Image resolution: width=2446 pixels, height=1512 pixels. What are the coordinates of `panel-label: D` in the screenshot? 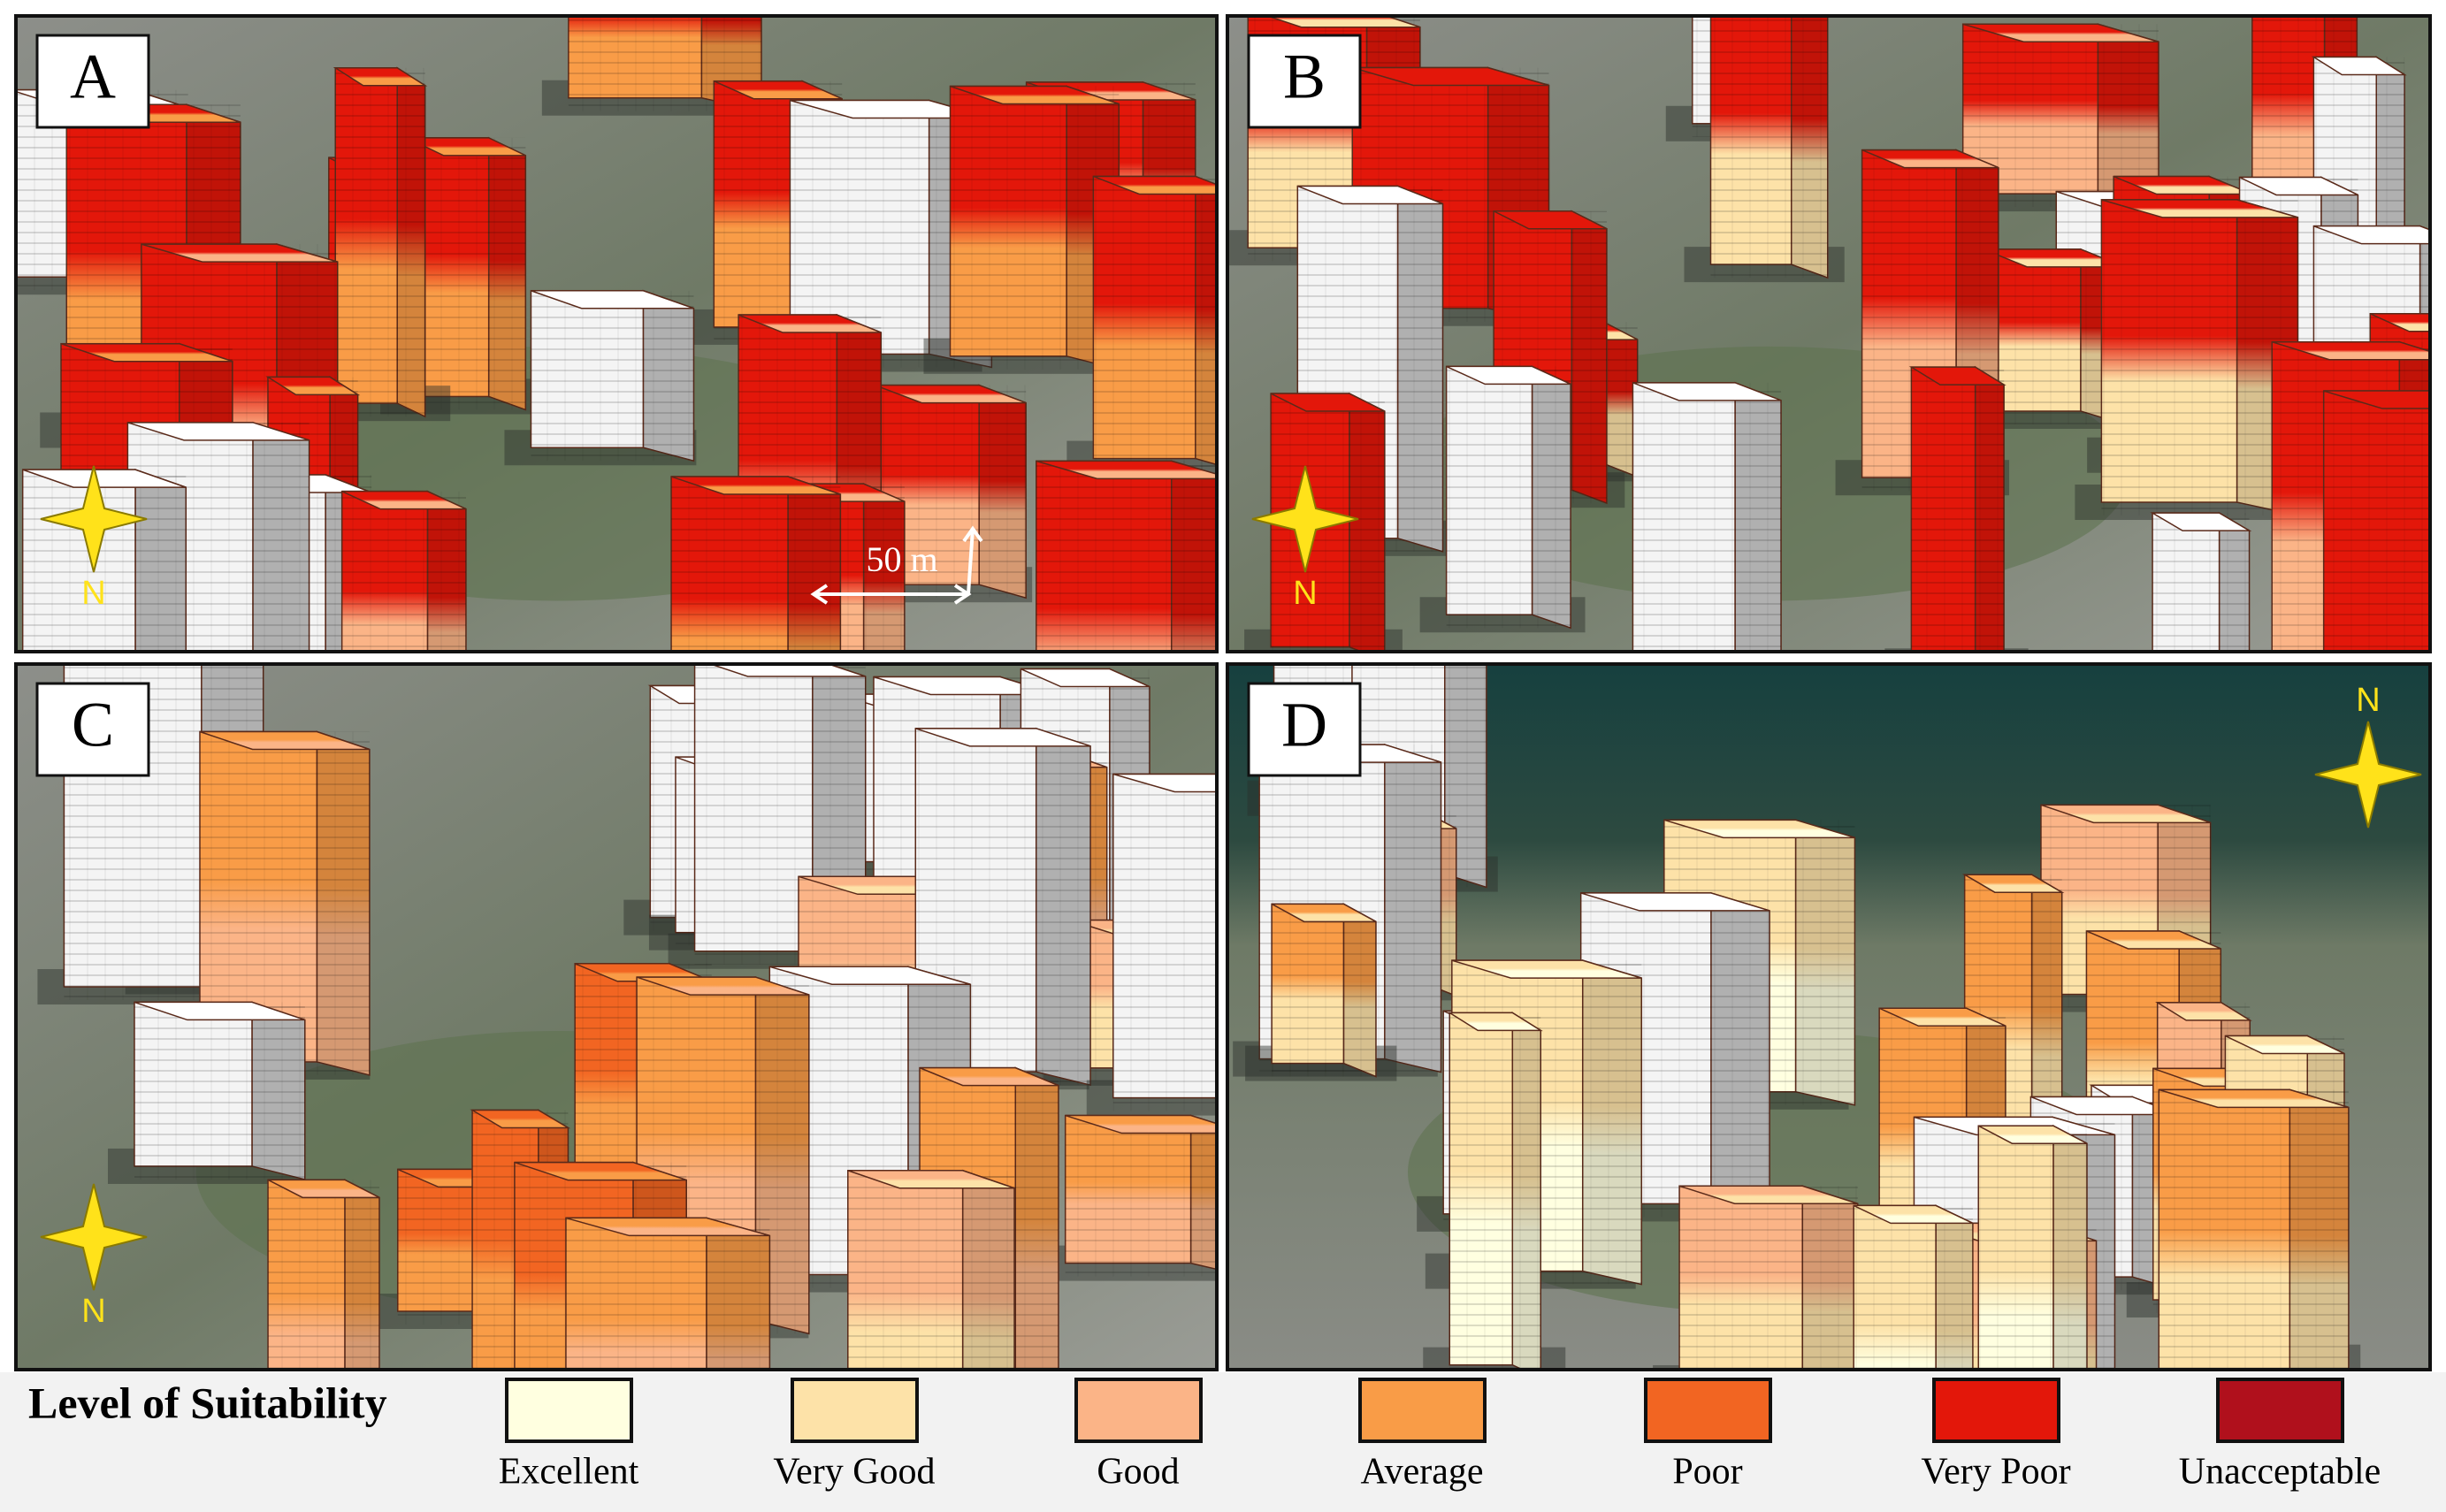 It's located at (1304, 725).